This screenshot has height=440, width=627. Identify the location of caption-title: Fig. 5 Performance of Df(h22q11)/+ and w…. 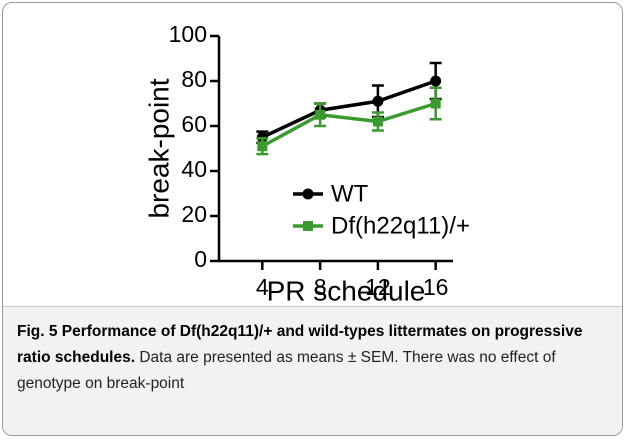
(300, 344).